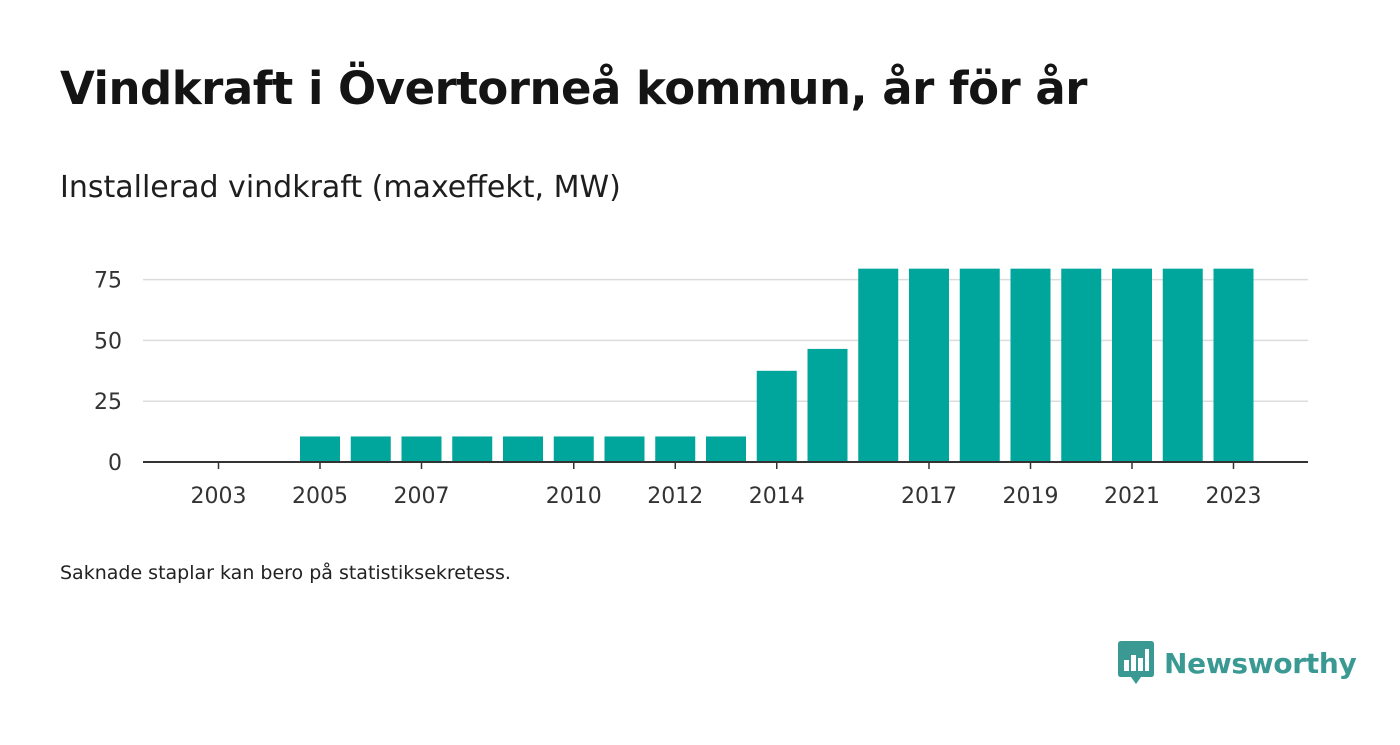 This screenshot has height=745, width=1400. I want to click on x-tick-label: 2012, so click(675, 496).